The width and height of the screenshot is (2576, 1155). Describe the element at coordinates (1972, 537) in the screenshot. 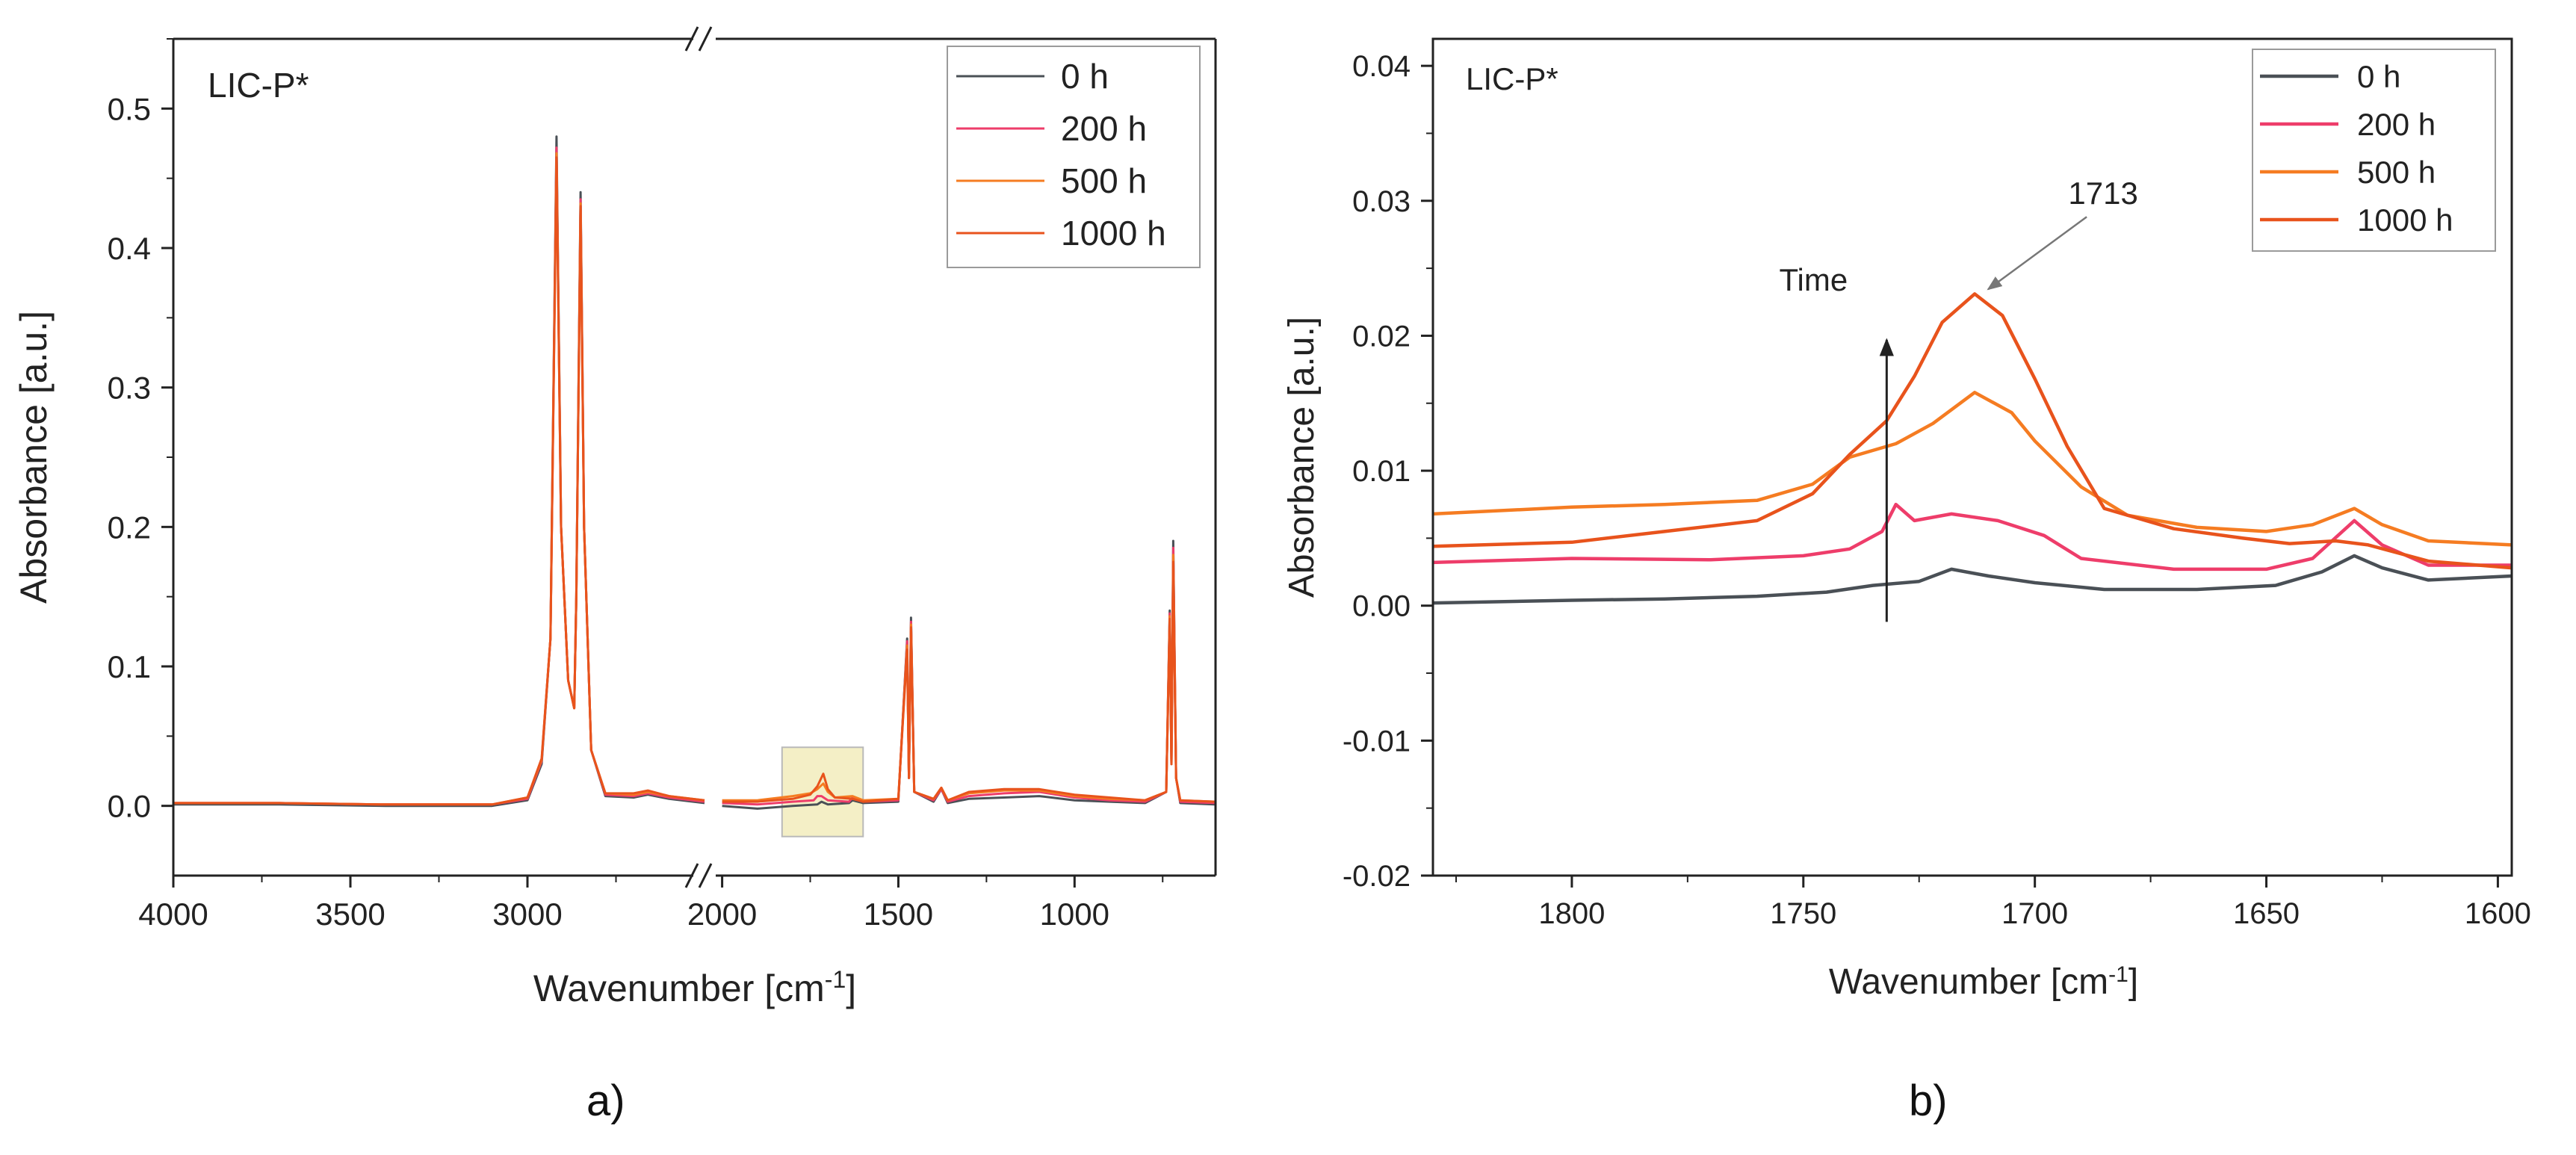

I see `b-series-200h` at that location.